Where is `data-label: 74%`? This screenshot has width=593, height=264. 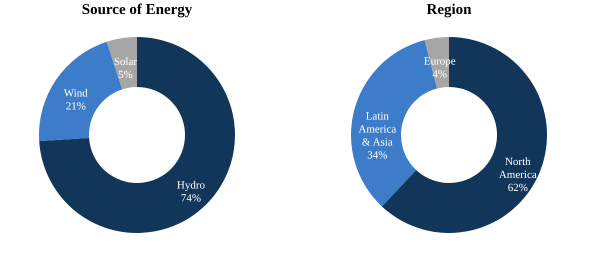
data-label: 74% is located at coordinates (191, 198).